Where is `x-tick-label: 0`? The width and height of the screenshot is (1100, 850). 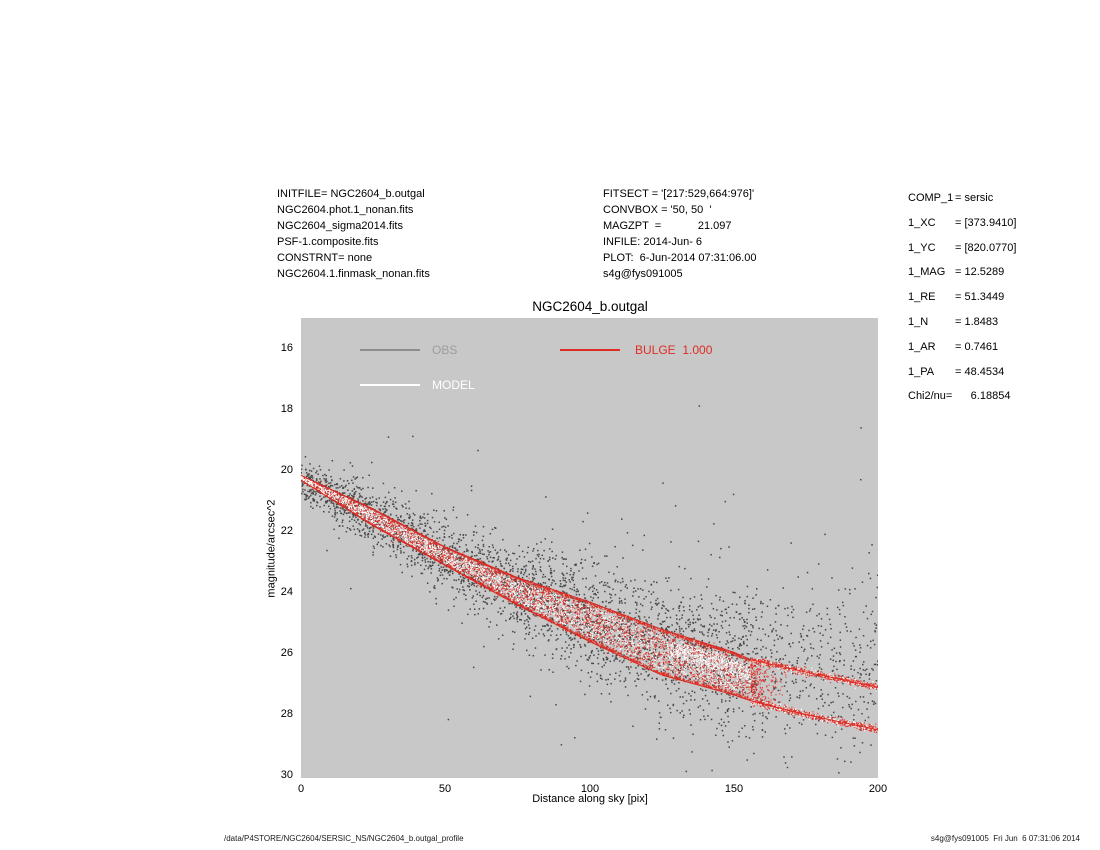 x-tick-label: 0 is located at coordinates (301, 789).